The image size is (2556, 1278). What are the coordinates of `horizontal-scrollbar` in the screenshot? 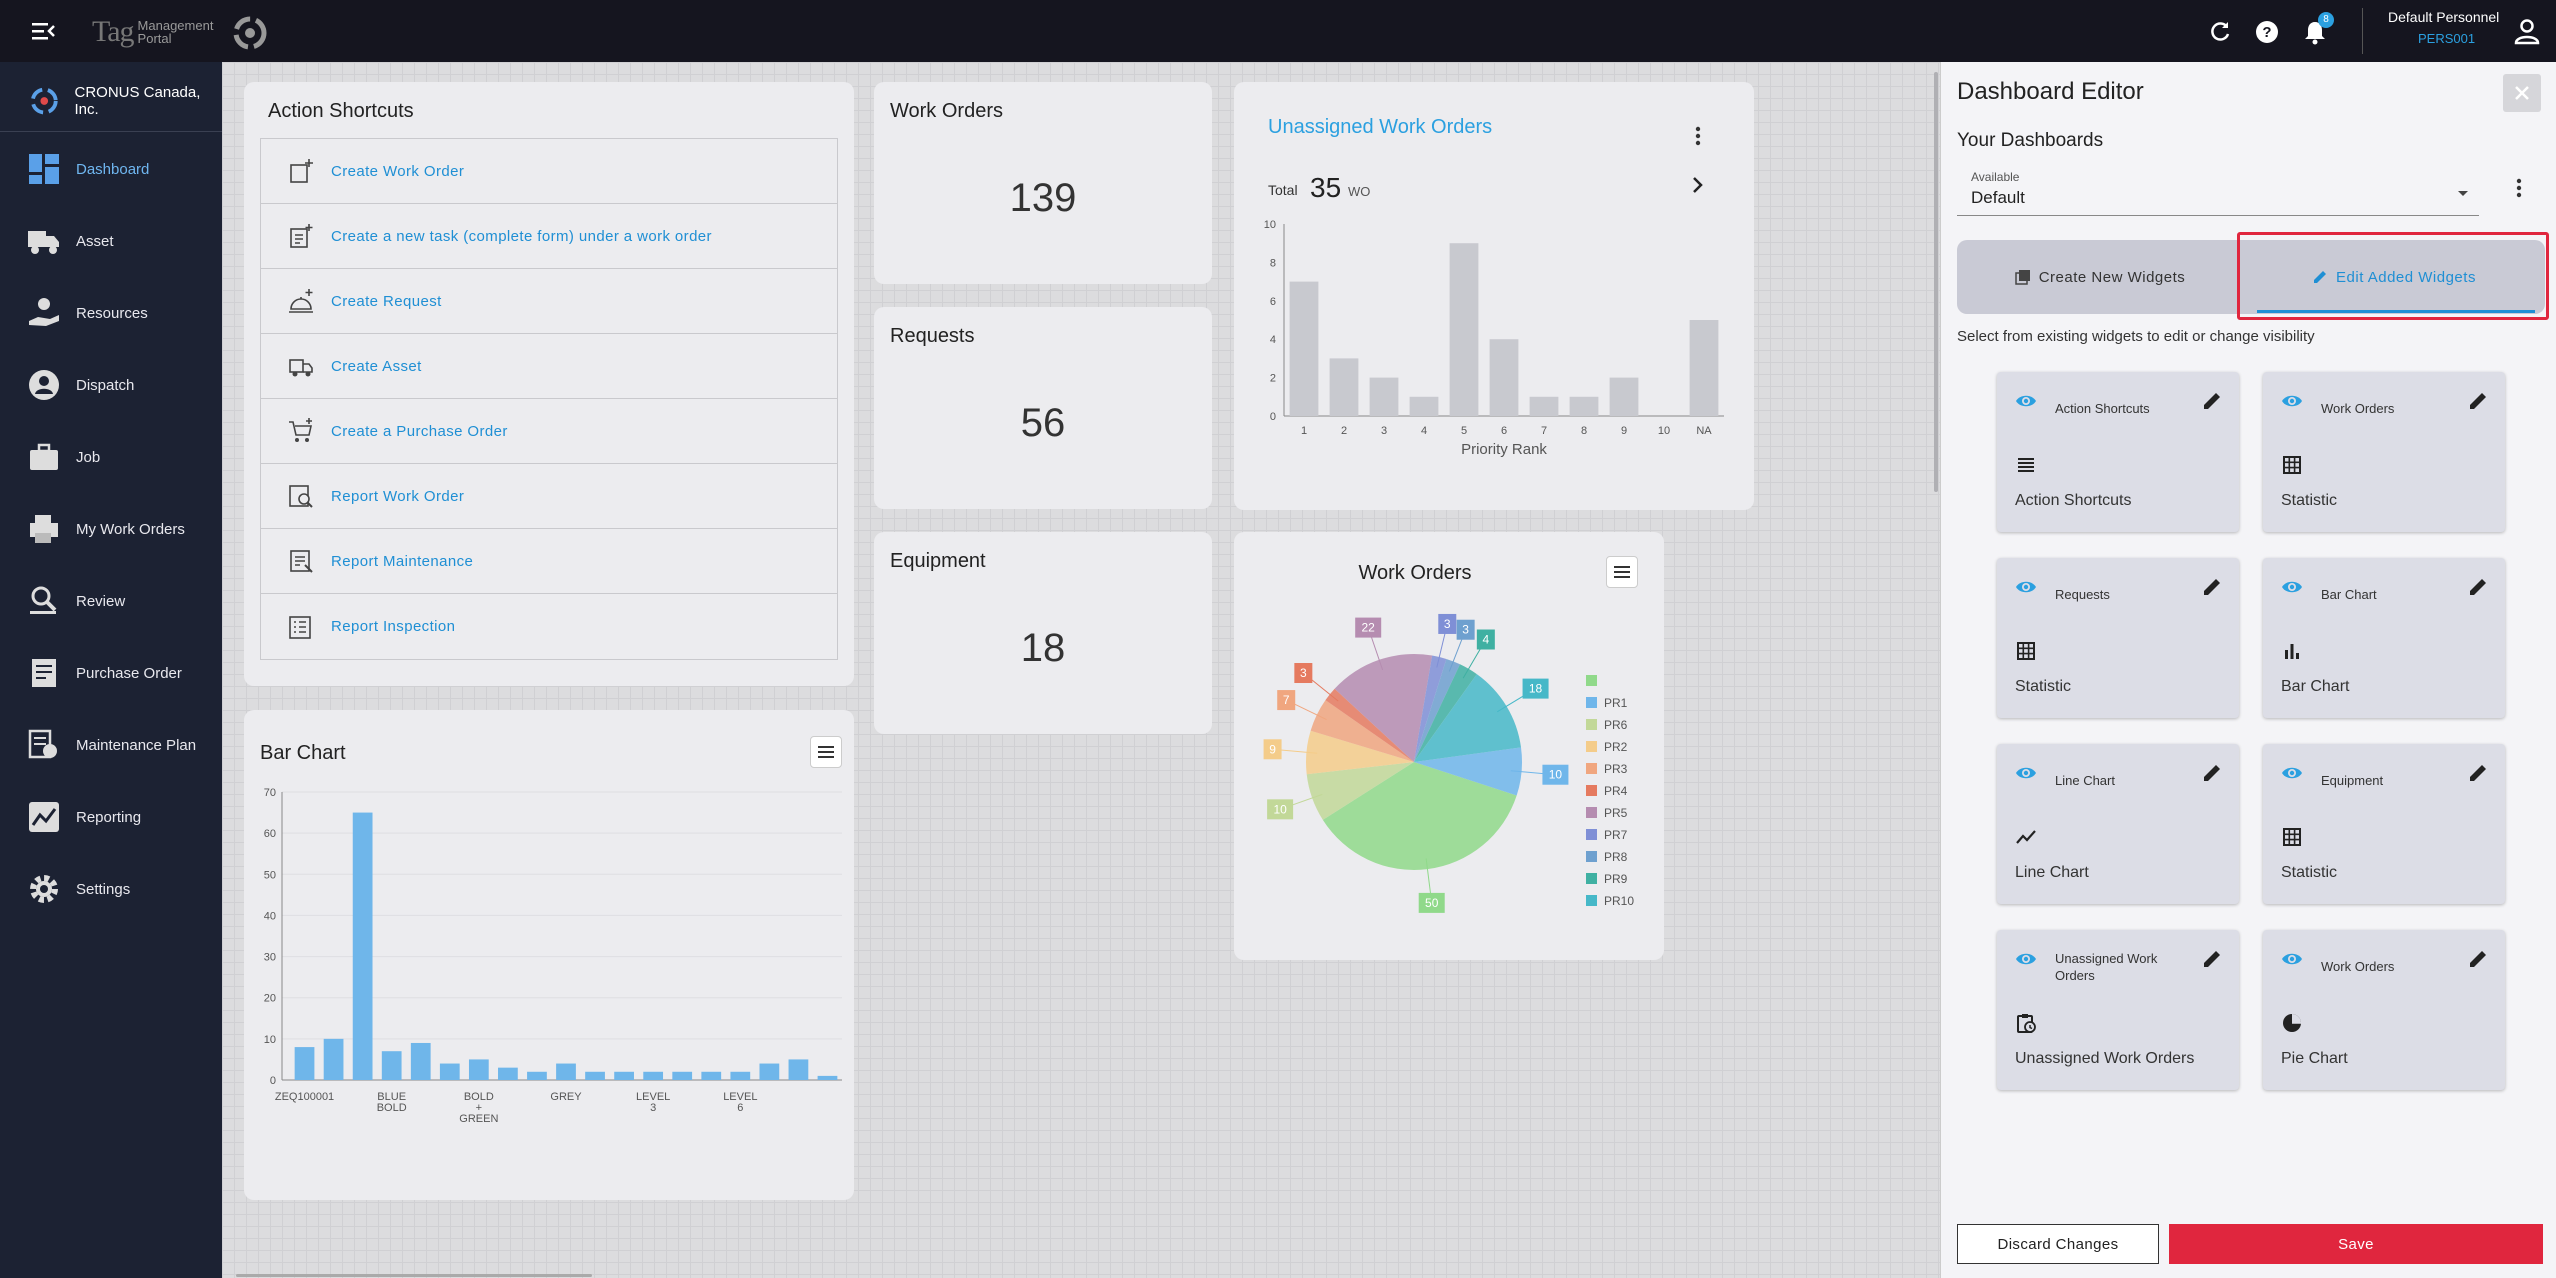 It's located at (414, 1275).